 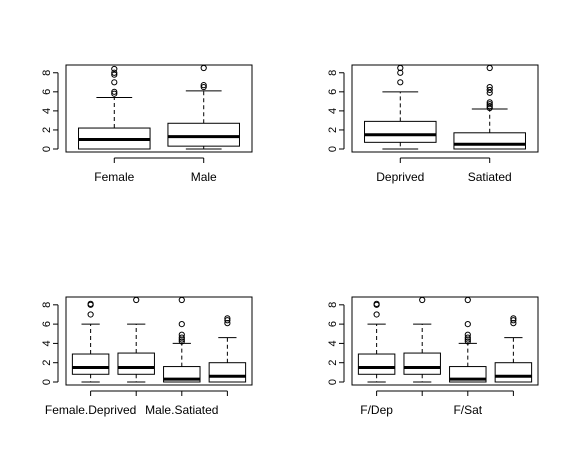 I want to click on x-tick-label: Male.Satiated, so click(x=181, y=410).